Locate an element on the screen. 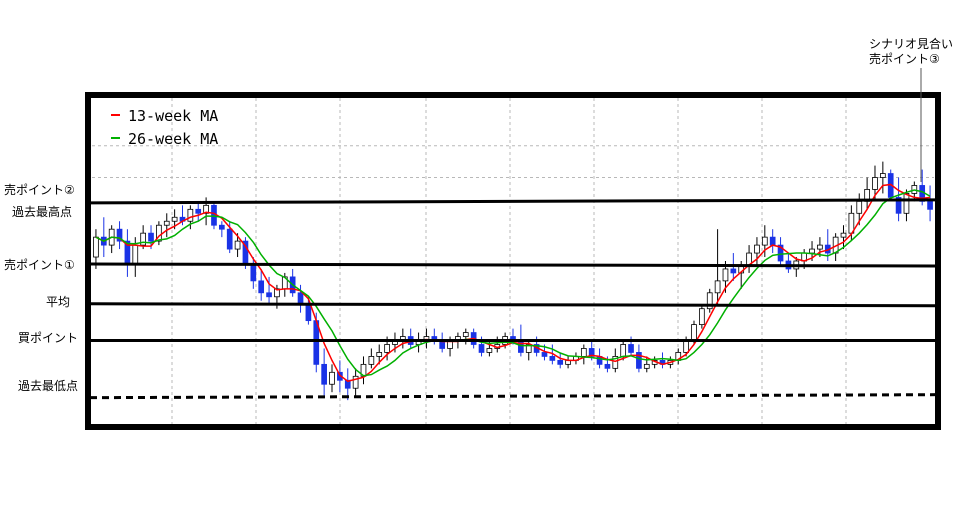 This screenshot has width=977, height=532. level-line-average is located at coordinates (513, 305).